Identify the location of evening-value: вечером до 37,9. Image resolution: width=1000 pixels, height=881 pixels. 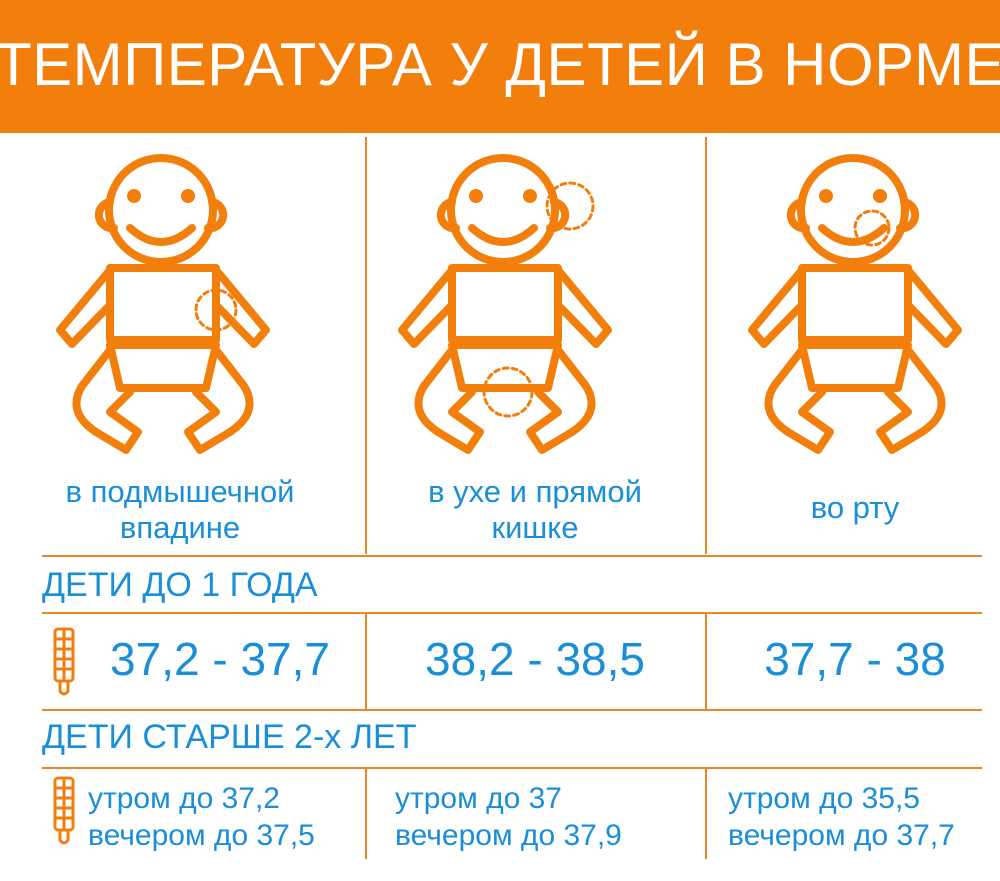
(508, 835).